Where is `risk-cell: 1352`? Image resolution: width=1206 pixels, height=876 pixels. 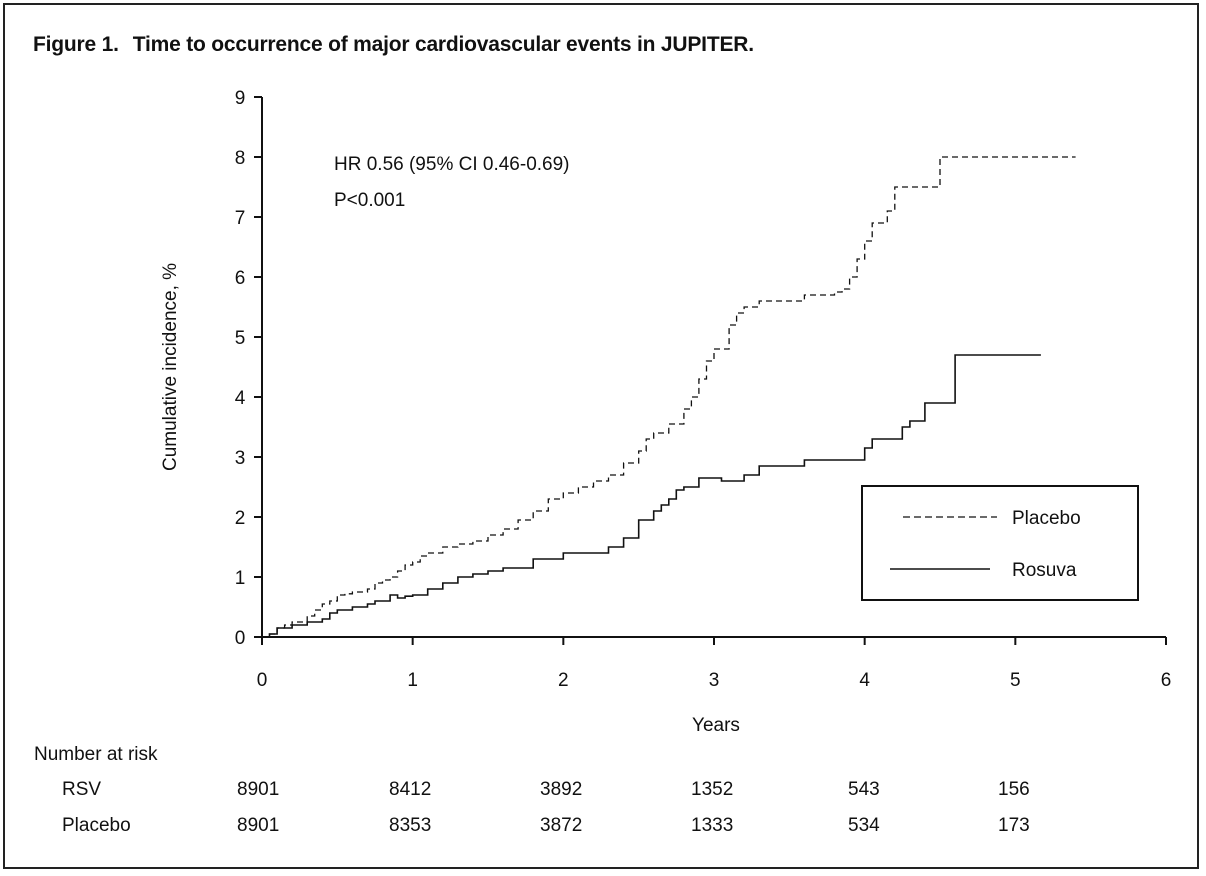
risk-cell: 1352 is located at coordinates (712, 789).